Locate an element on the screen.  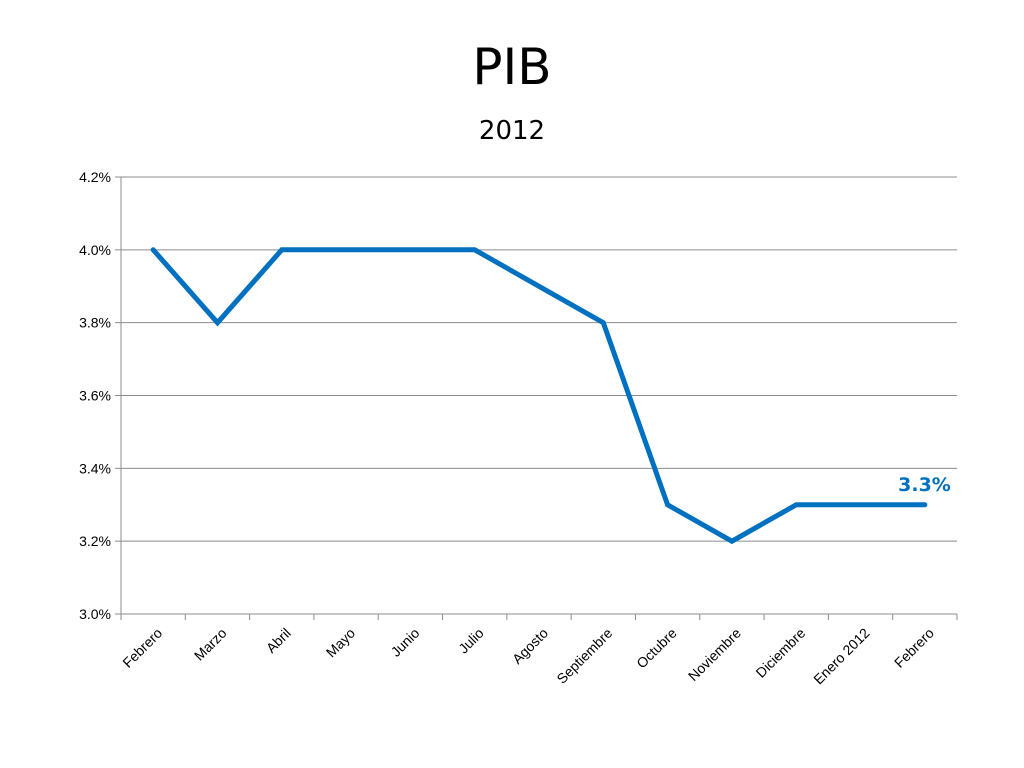
x-tick-label: Julio is located at coordinates (471, 641).